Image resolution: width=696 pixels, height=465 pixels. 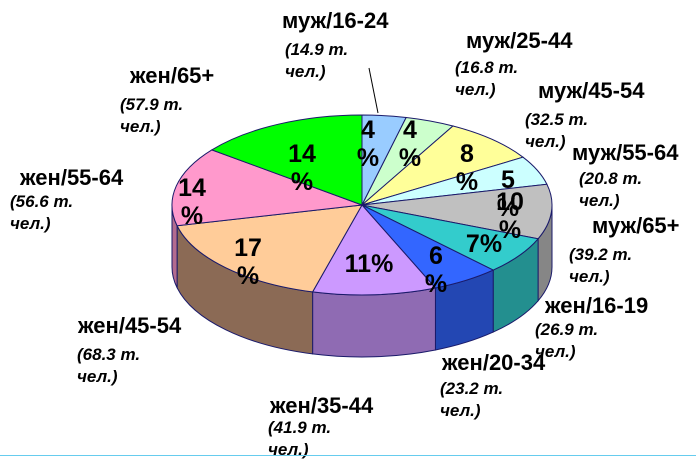 I want to click on slice-value-label: (41.9 т. чел.), so click(x=299, y=438).